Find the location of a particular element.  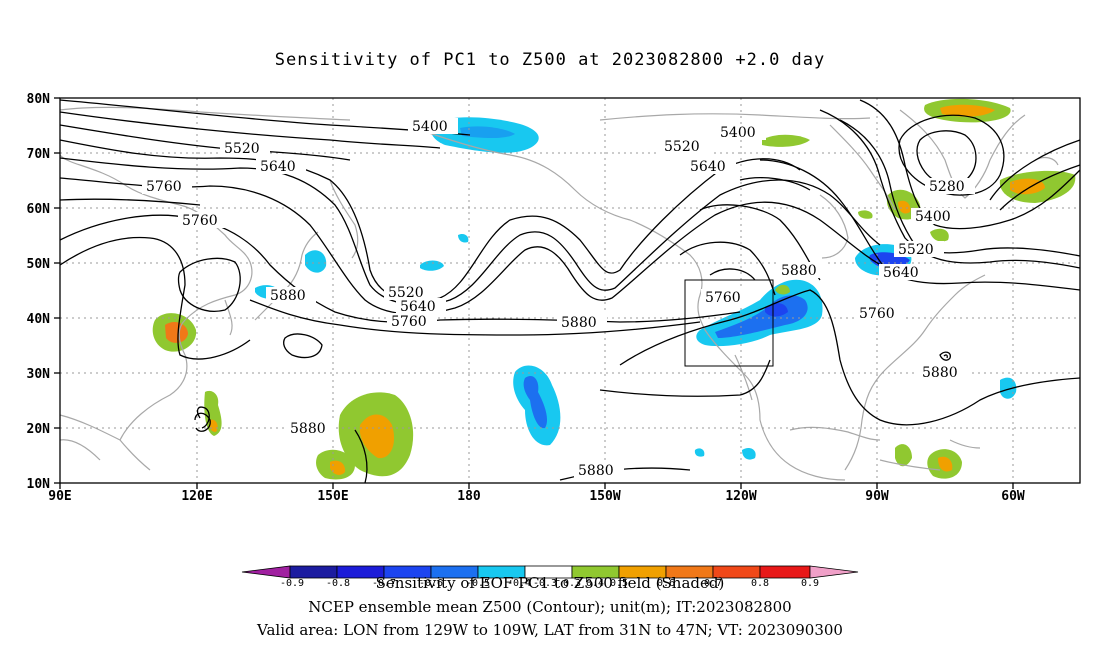

contour-label: 5400 is located at coordinates (430, 127).